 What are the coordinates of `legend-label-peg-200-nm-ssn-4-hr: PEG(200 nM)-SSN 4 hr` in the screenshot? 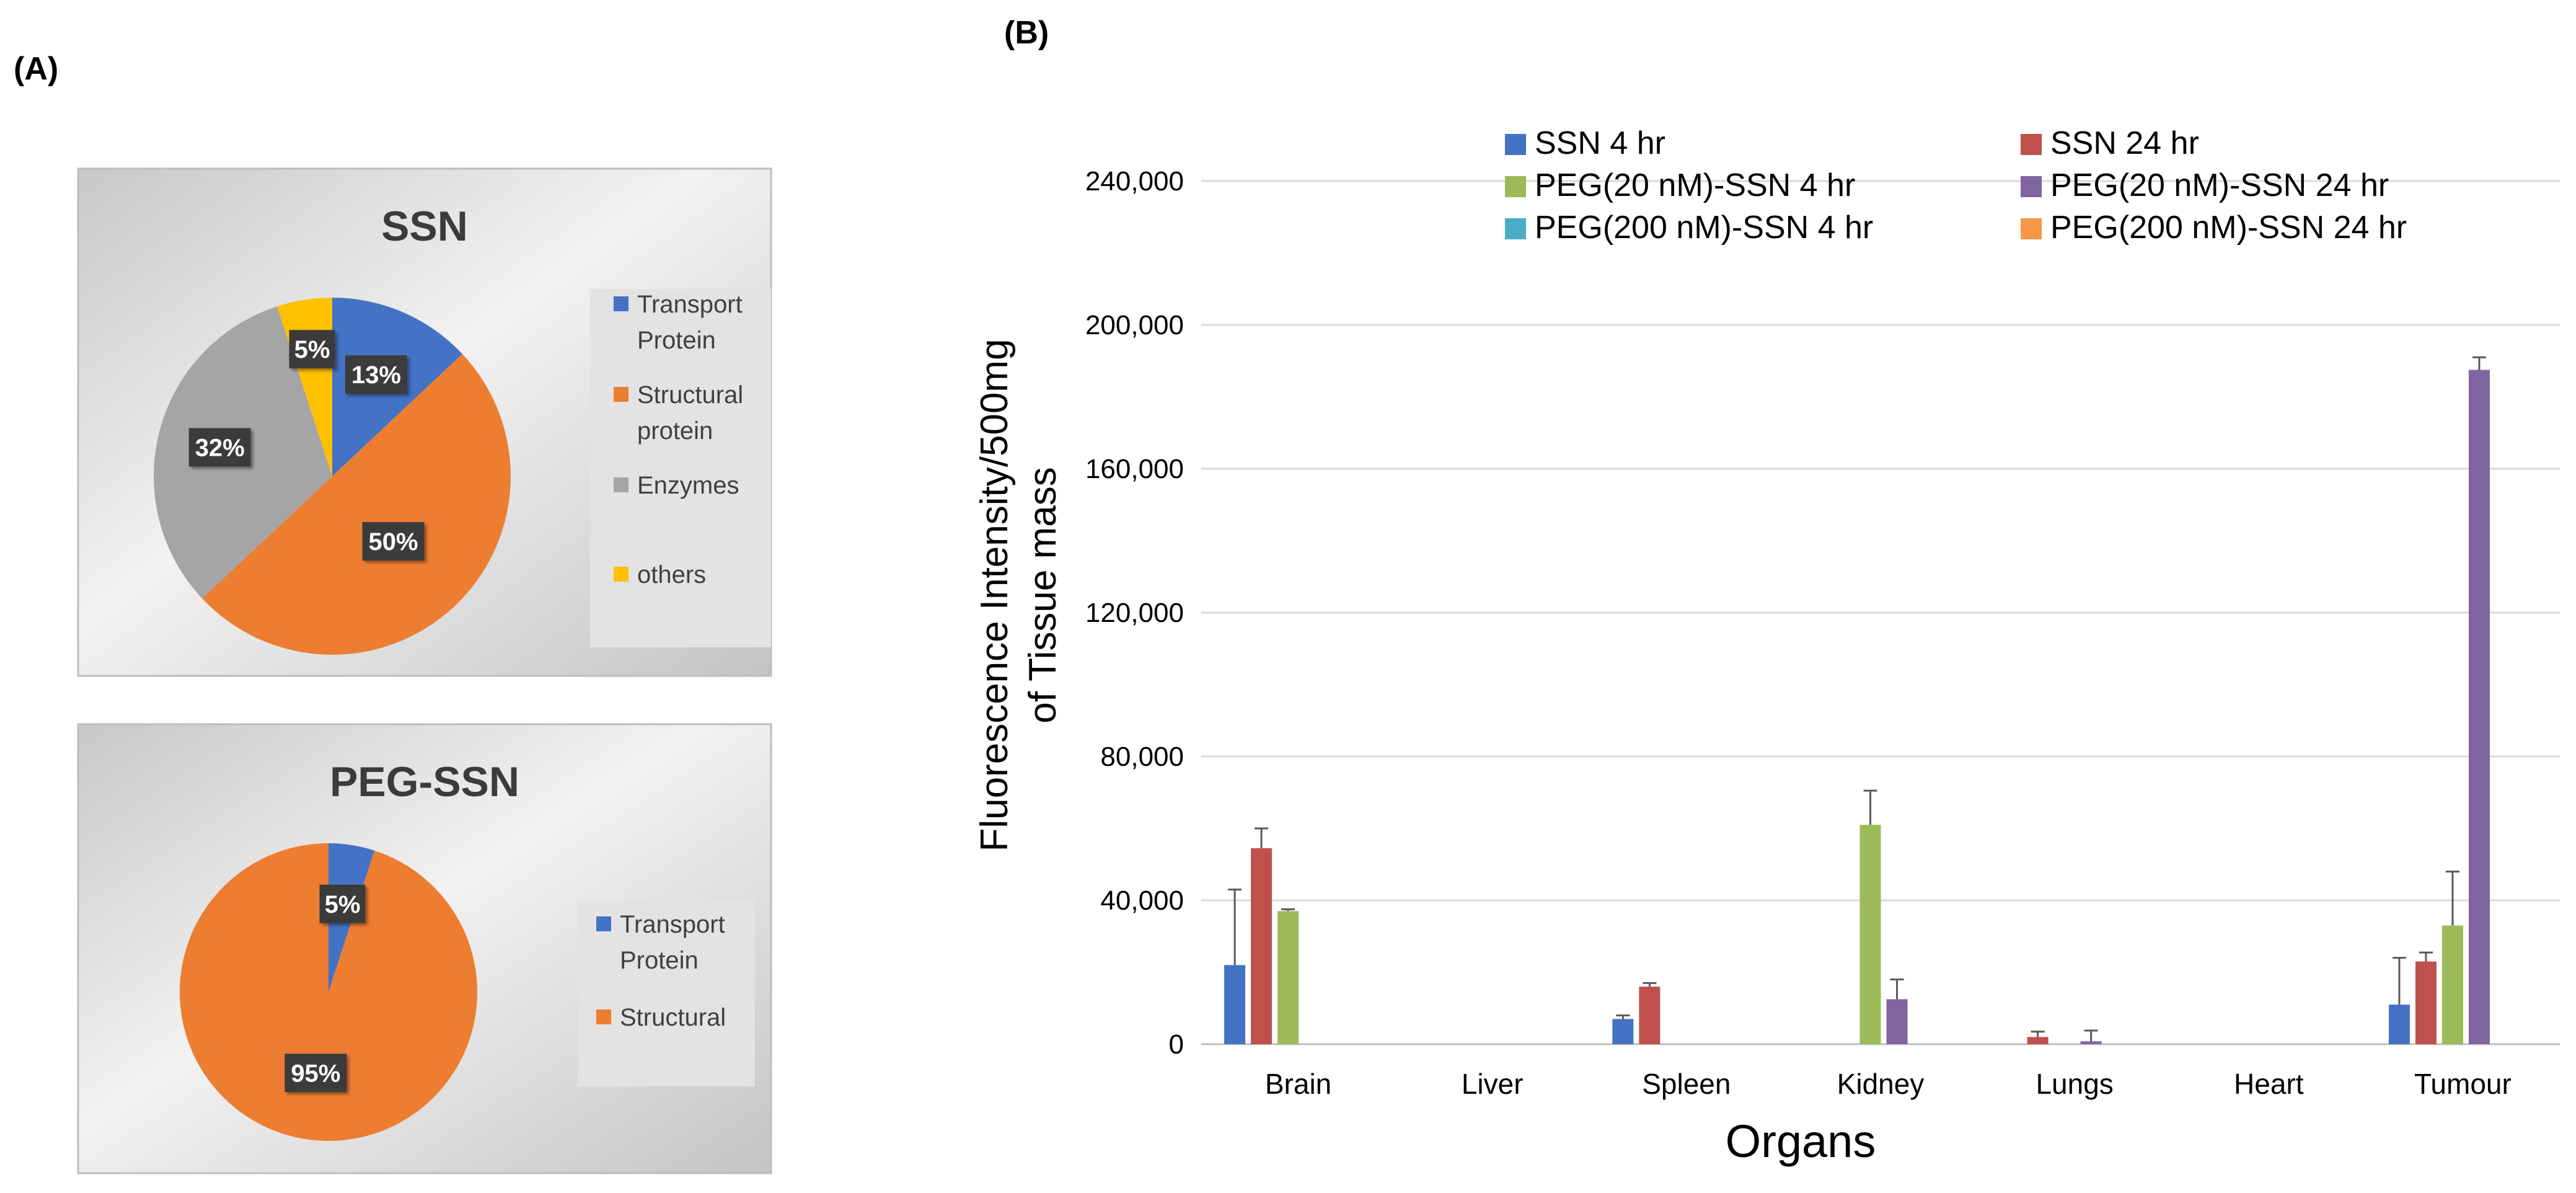 It's located at (1704, 228).